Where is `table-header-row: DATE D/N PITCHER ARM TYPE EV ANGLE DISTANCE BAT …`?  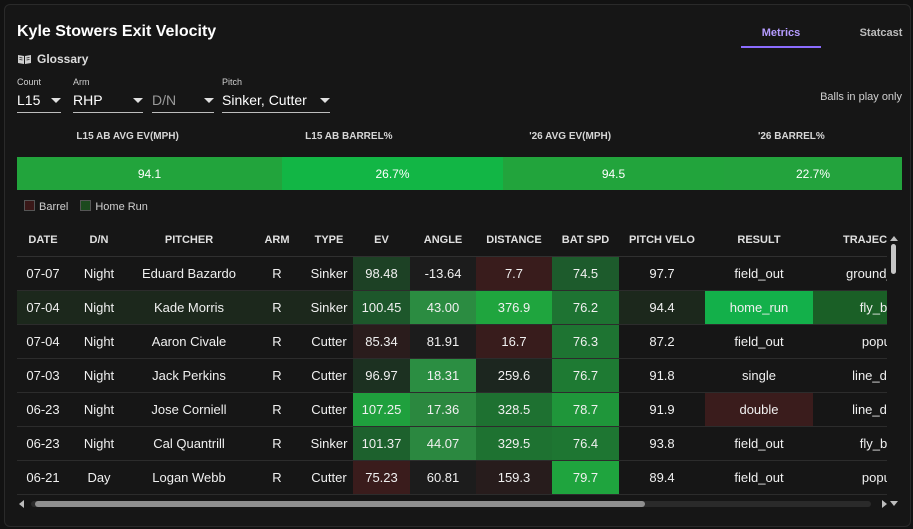
table-header-row: DATE D/N PITCHER ARM TYPE EV ANGLE DISTANCE BAT … is located at coordinates (452, 240).